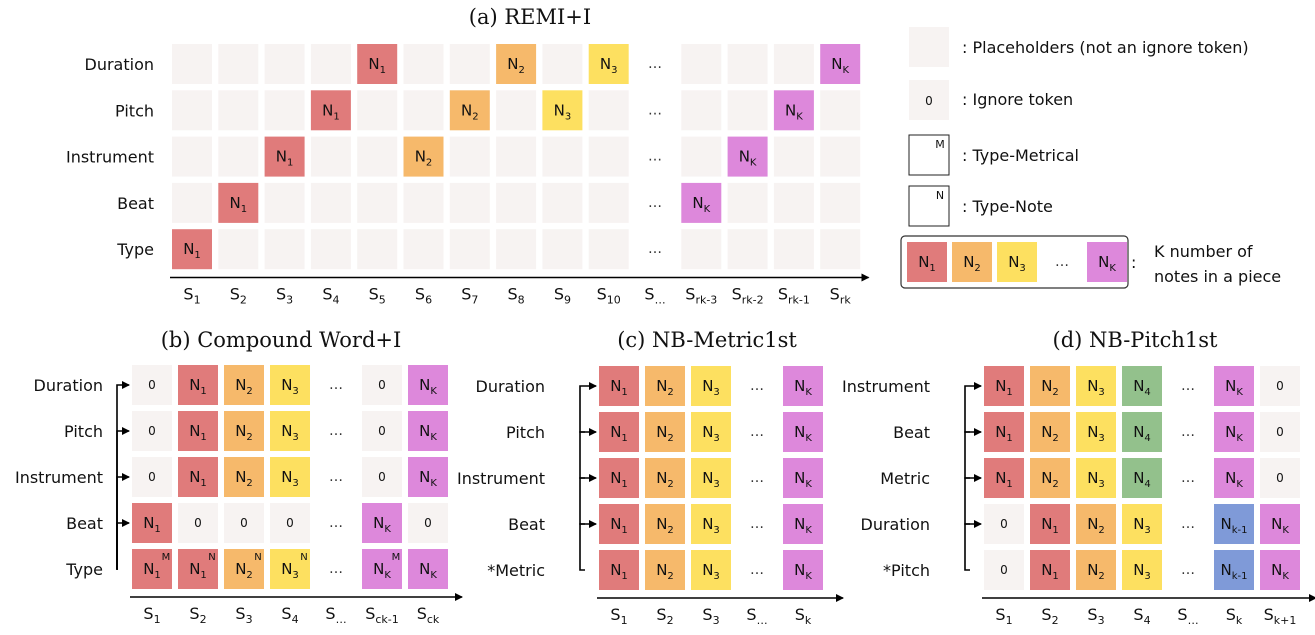  What do you see at coordinates (1050, 386) in the screenshot?
I see `d-r0-c1-n2` at bounding box center [1050, 386].